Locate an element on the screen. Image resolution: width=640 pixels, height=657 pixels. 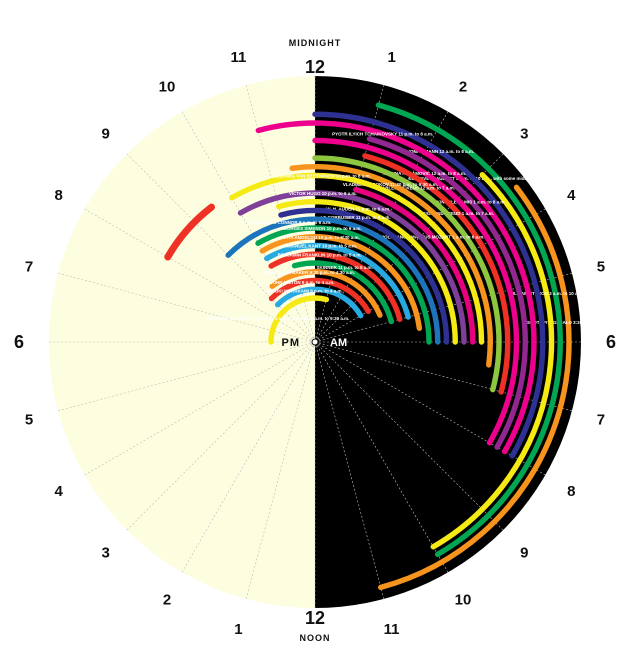
sleep-arc-label: JOHN MILTON 9 p.m. to 4 a.m. is located at coordinates (302, 282).